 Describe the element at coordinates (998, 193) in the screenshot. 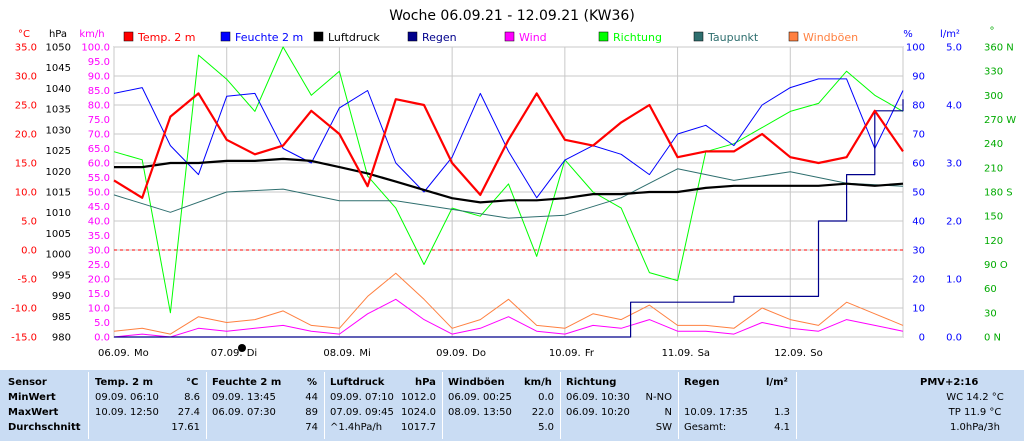

I see `direction-tick-label: 180 S` at that location.